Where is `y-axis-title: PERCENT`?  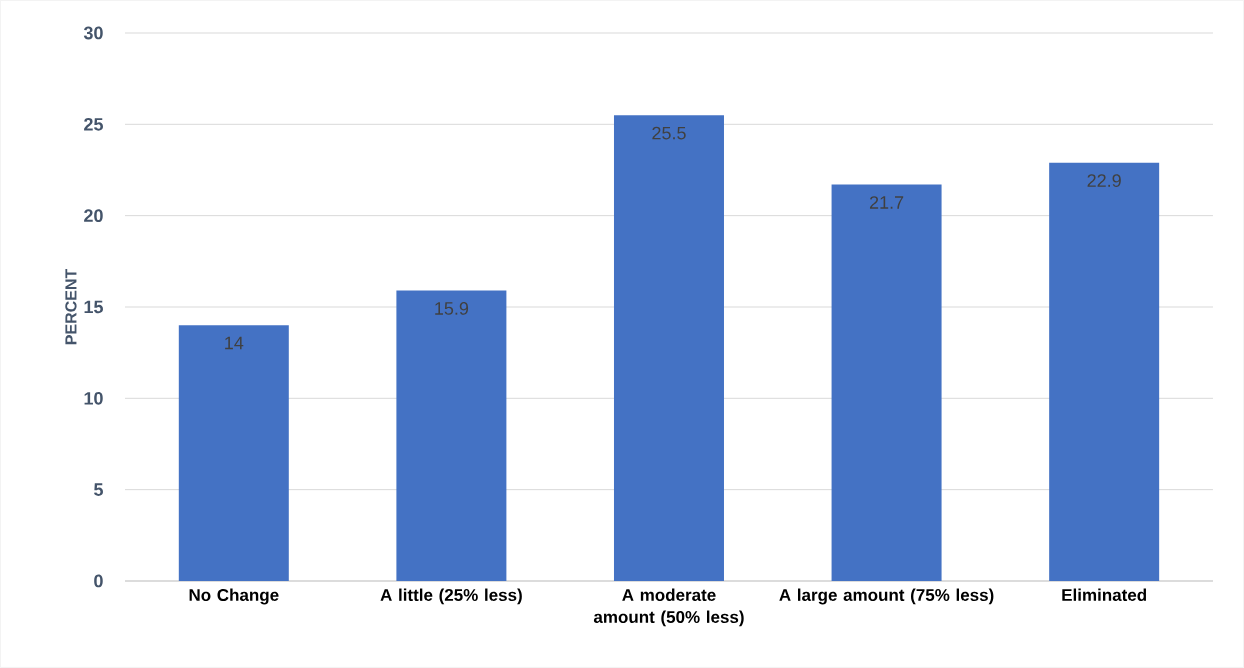 y-axis-title: PERCENT is located at coordinates (71, 306).